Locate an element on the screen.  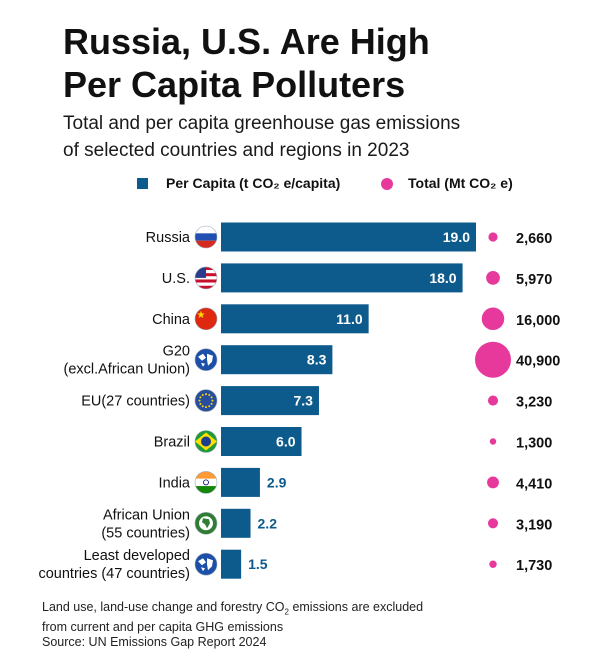
chart-row: India 2.9 4,410 is located at coordinates (355, 482).